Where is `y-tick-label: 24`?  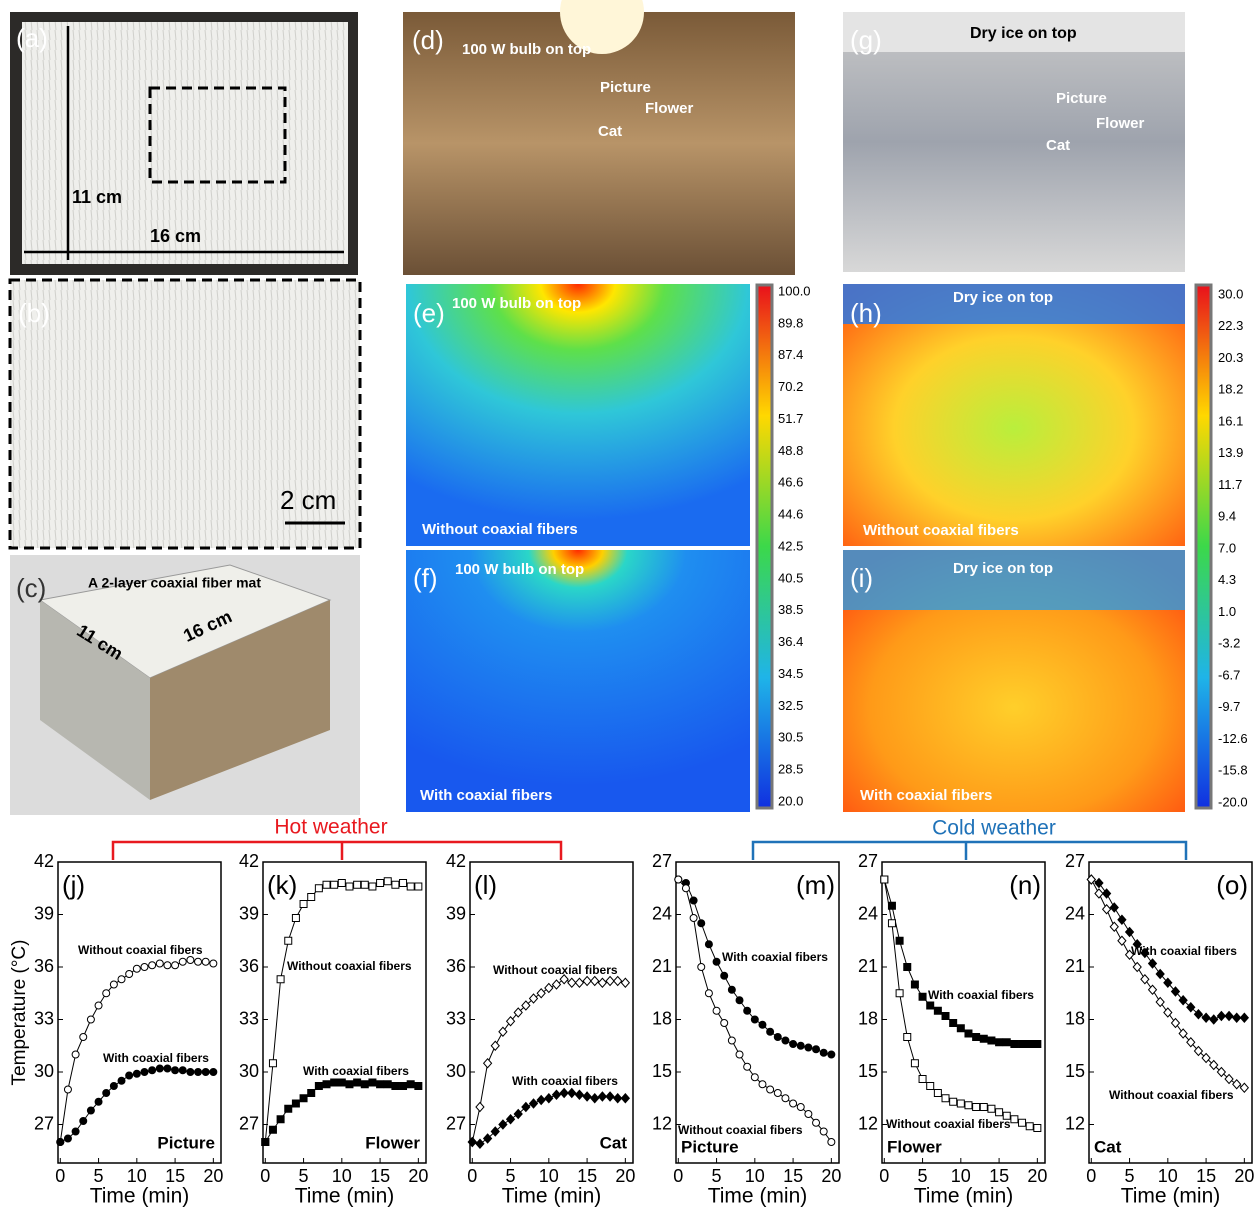 y-tick-label: 24 is located at coordinates (868, 913).